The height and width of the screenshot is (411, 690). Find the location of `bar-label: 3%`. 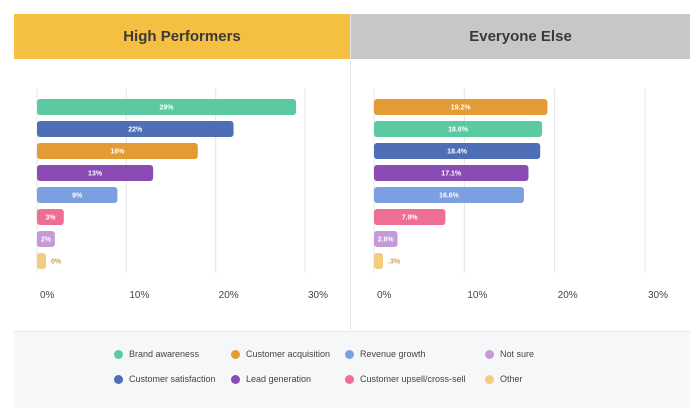

bar-label: 3% is located at coordinates (50, 218).